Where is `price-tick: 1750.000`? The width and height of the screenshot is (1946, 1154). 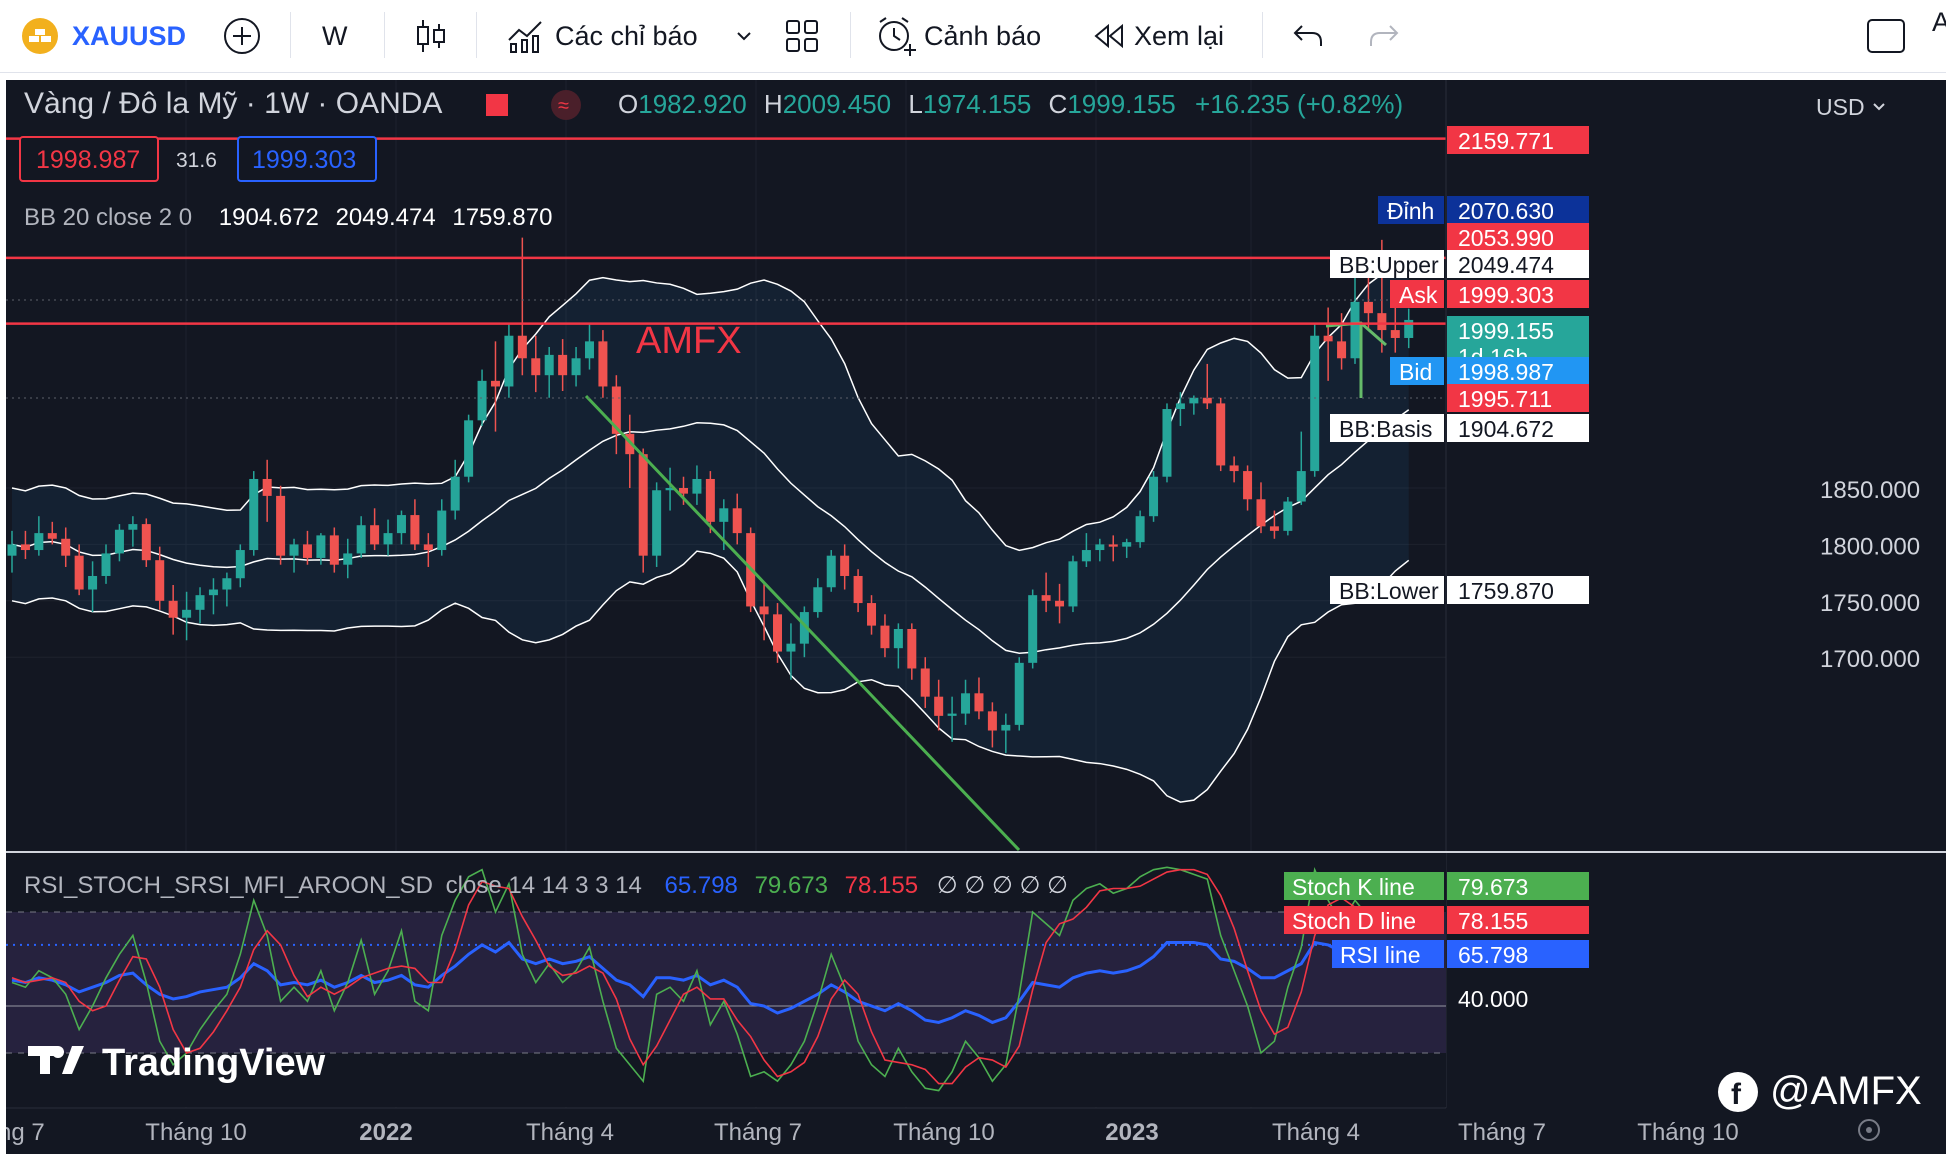 price-tick: 1750.000 is located at coordinates (1870, 603).